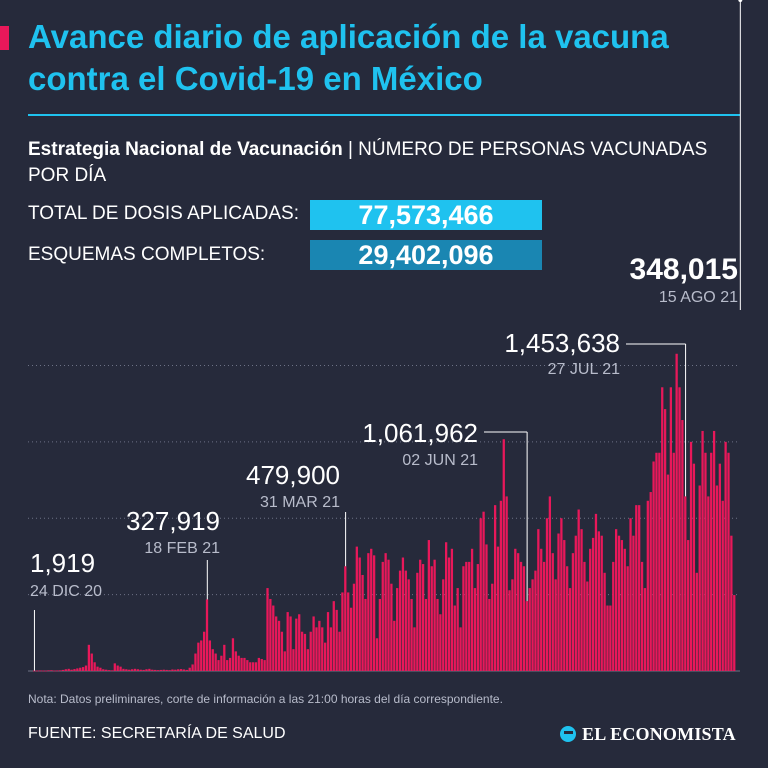 This screenshot has height=768, width=768. What do you see at coordinates (66, 591) in the screenshot?
I see `annotation-date: 24 DIC 20` at bounding box center [66, 591].